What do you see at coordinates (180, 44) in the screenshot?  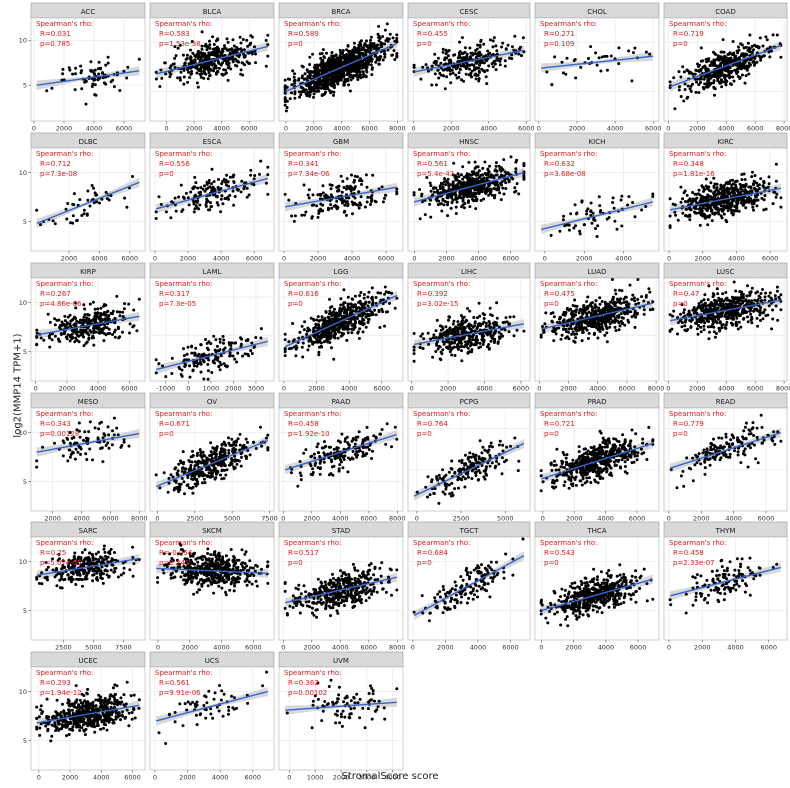 I see `p-value: p=1.53e-38` at bounding box center [180, 44].